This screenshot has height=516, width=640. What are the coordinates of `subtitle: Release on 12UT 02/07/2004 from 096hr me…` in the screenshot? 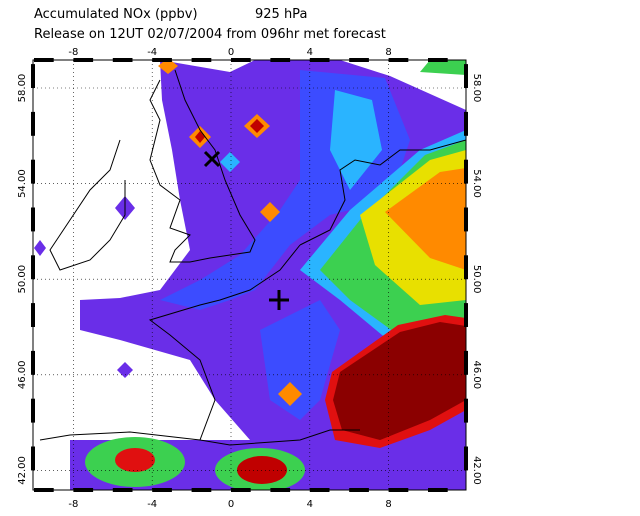 It's located at (210, 34).